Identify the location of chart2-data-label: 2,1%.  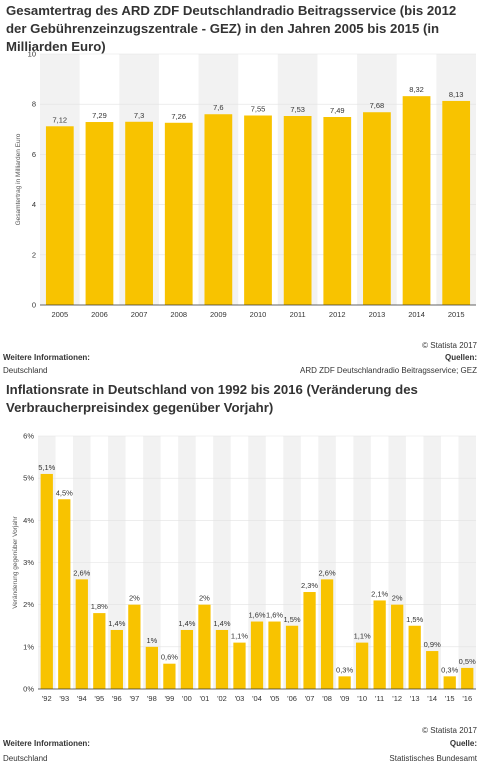
(379, 593).